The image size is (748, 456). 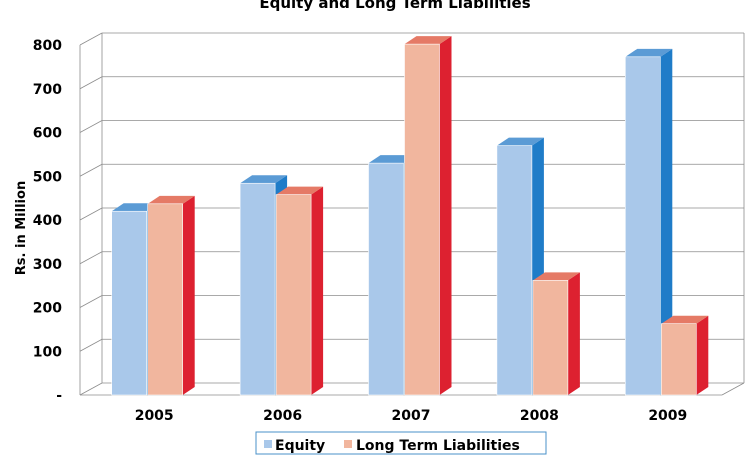 What do you see at coordinates (154, 416) in the screenshot?
I see `x-tick-label: 2005` at bounding box center [154, 416].